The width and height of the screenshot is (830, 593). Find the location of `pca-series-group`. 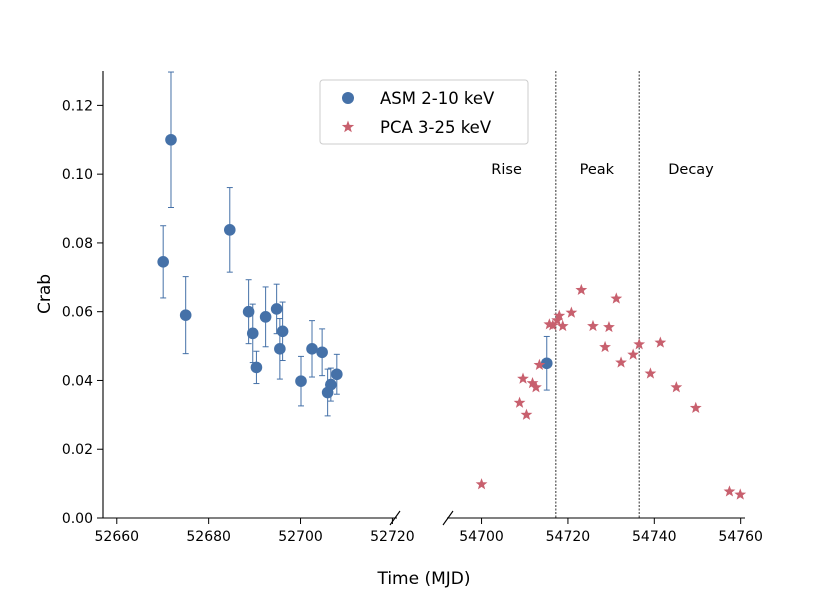

pca-series-group is located at coordinates (611, 391).